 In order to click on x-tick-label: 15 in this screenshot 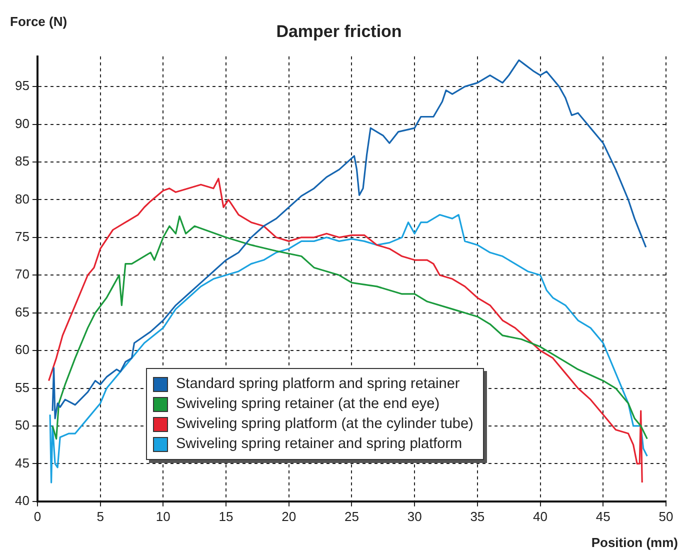, I will do `click(226, 516)`.